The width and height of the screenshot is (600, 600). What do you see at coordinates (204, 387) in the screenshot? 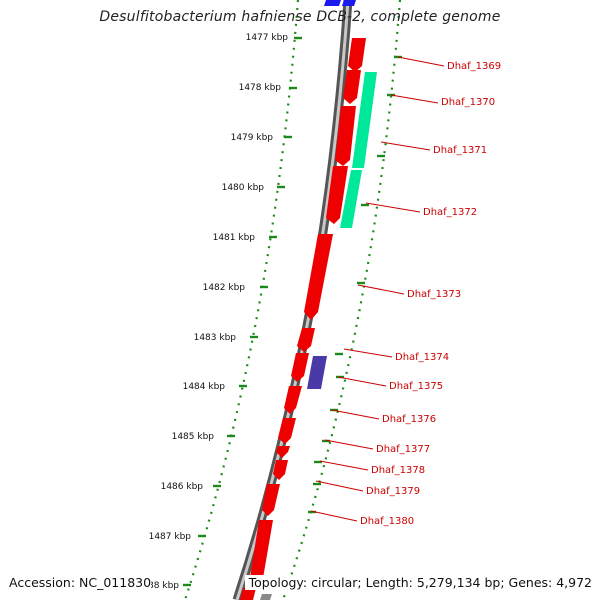
I see `scale-label: 1484 kbp` at bounding box center [204, 387].